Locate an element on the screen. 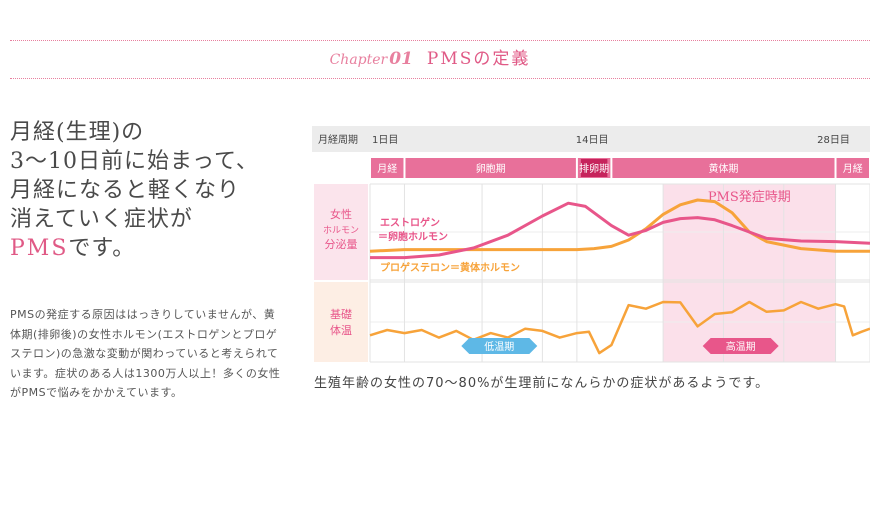 This screenshot has height=512, width=880. day-tick-label: 14日目 is located at coordinates (592, 140).